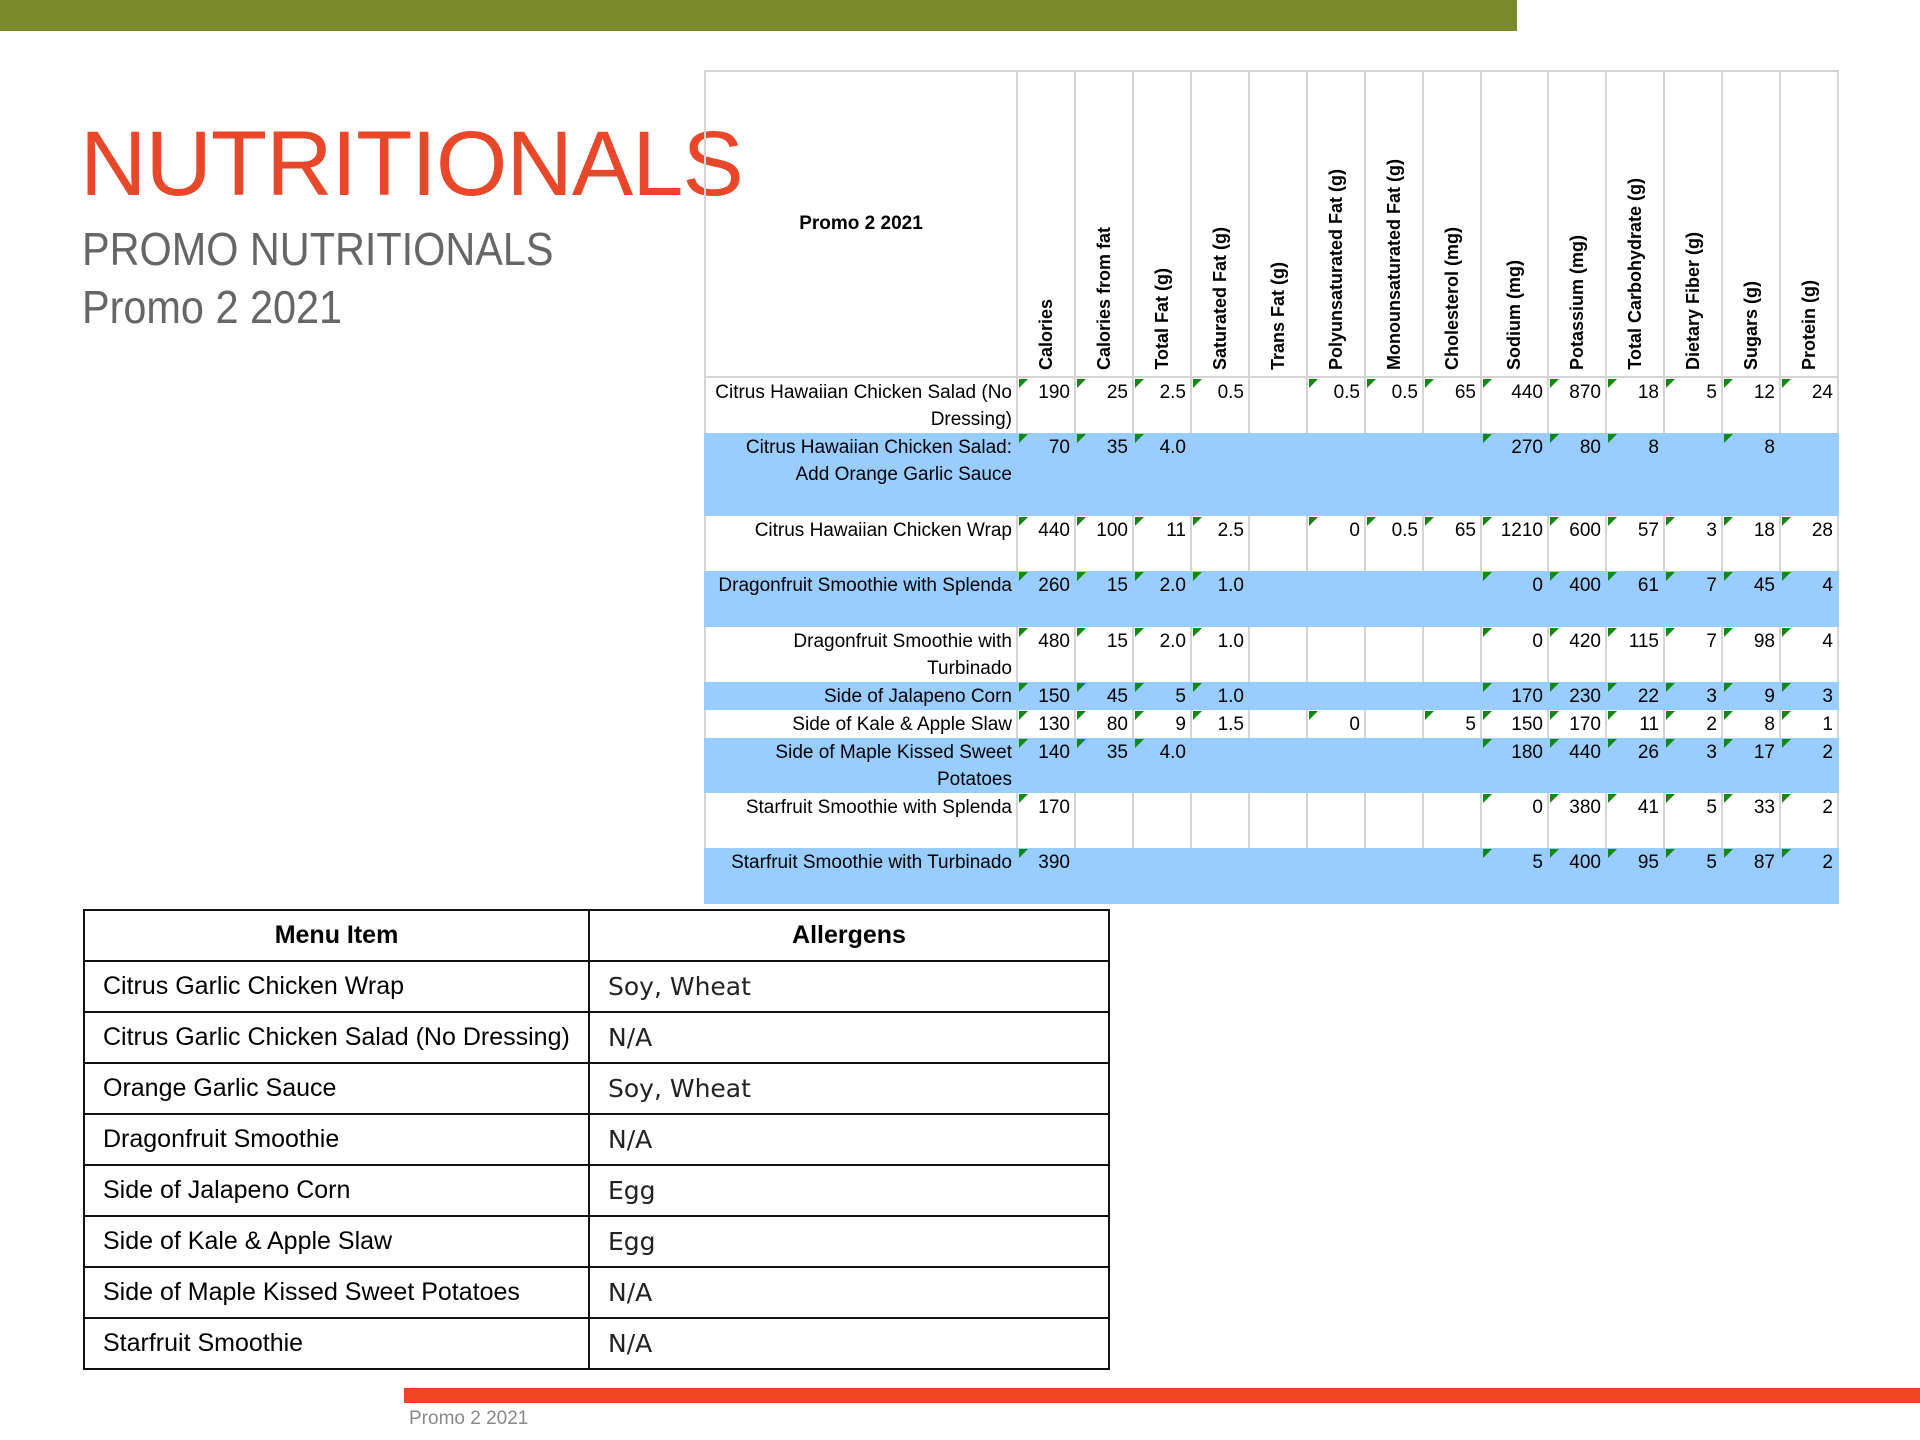 The height and width of the screenshot is (1440, 1920). What do you see at coordinates (1809, 405) in the screenshot?
I see `nutrient-value: 24` at bounding box center [1809, 405].